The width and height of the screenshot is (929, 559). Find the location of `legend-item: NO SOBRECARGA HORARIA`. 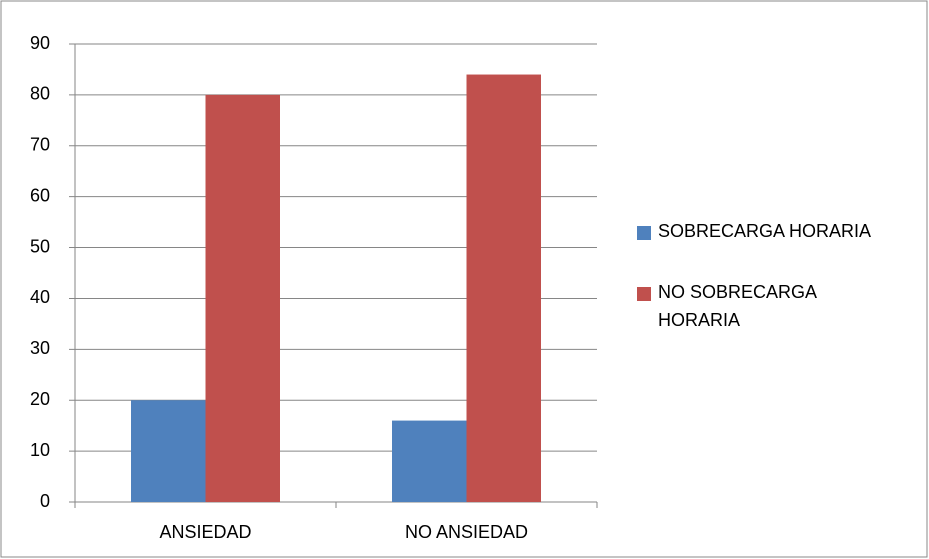

legend-item: NO SOBRECARGA HORARIA is located at coordinates (767, 308).